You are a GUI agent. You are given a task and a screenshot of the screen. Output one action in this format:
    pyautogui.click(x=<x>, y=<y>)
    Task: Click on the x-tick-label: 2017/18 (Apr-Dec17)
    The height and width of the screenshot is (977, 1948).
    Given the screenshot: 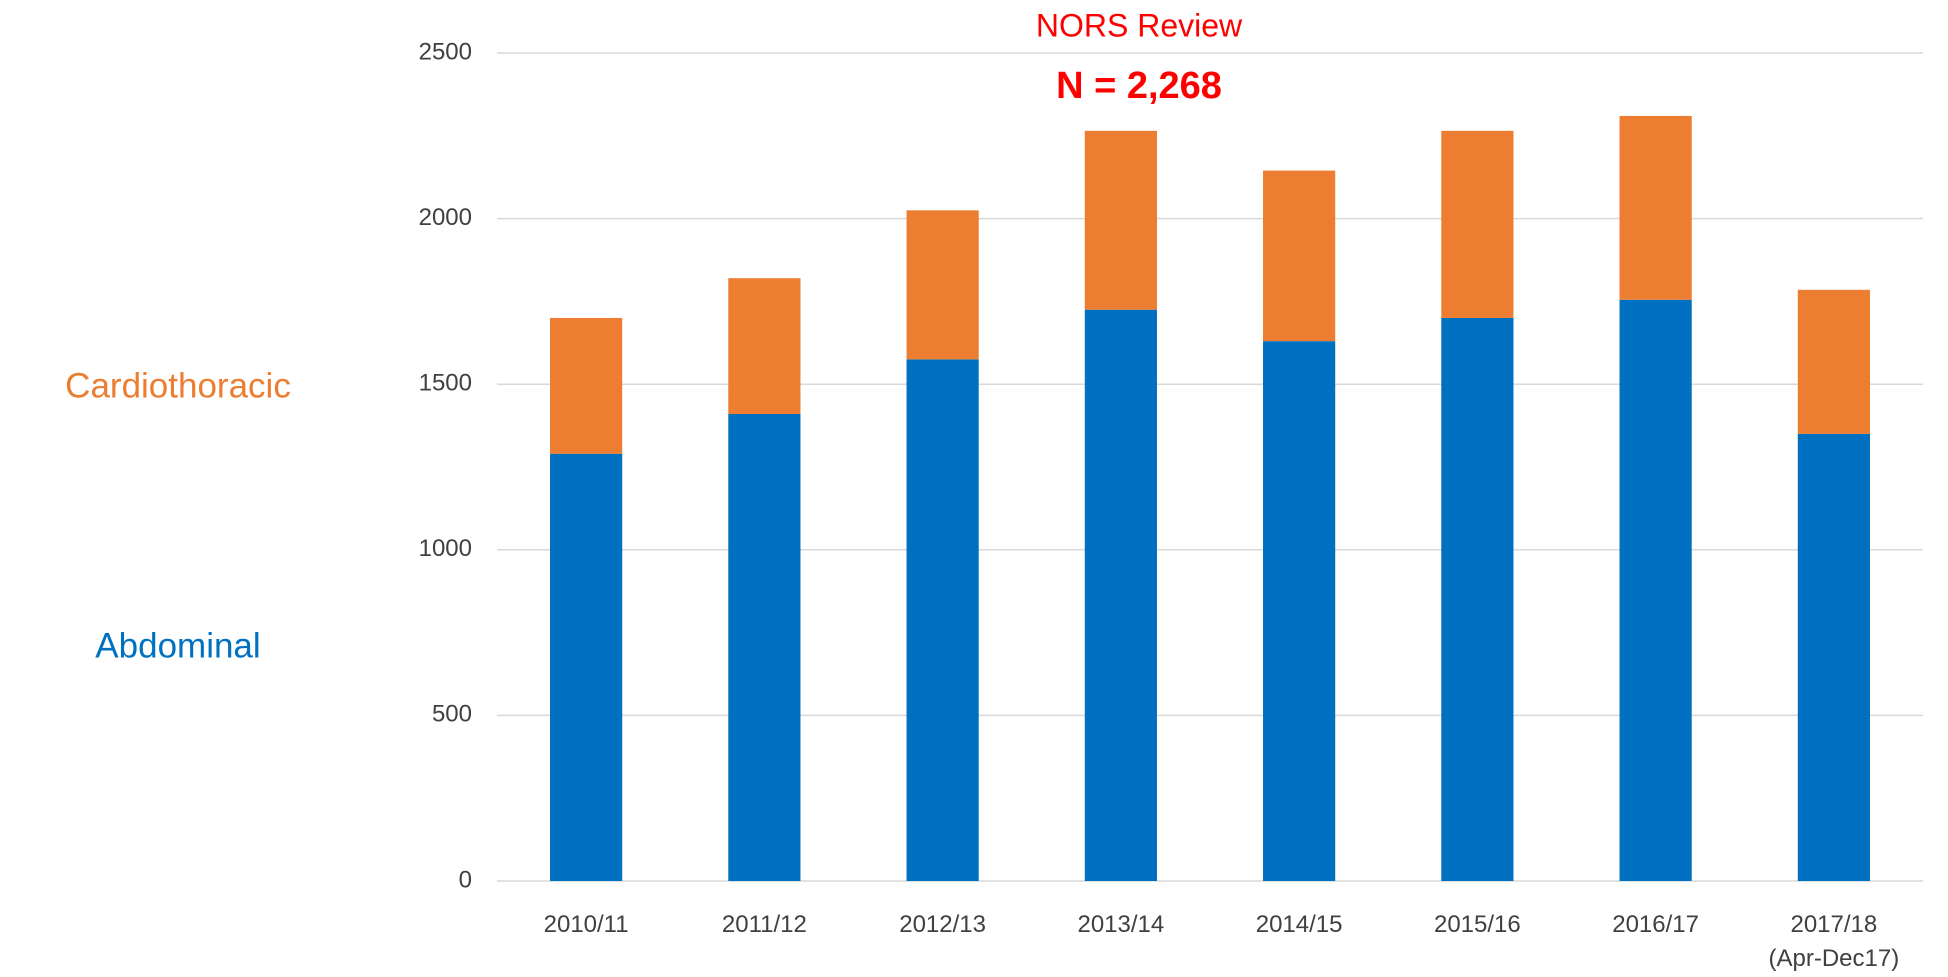 What is the action you would take?
    pyautogui.click(x=1834, y=941)
    